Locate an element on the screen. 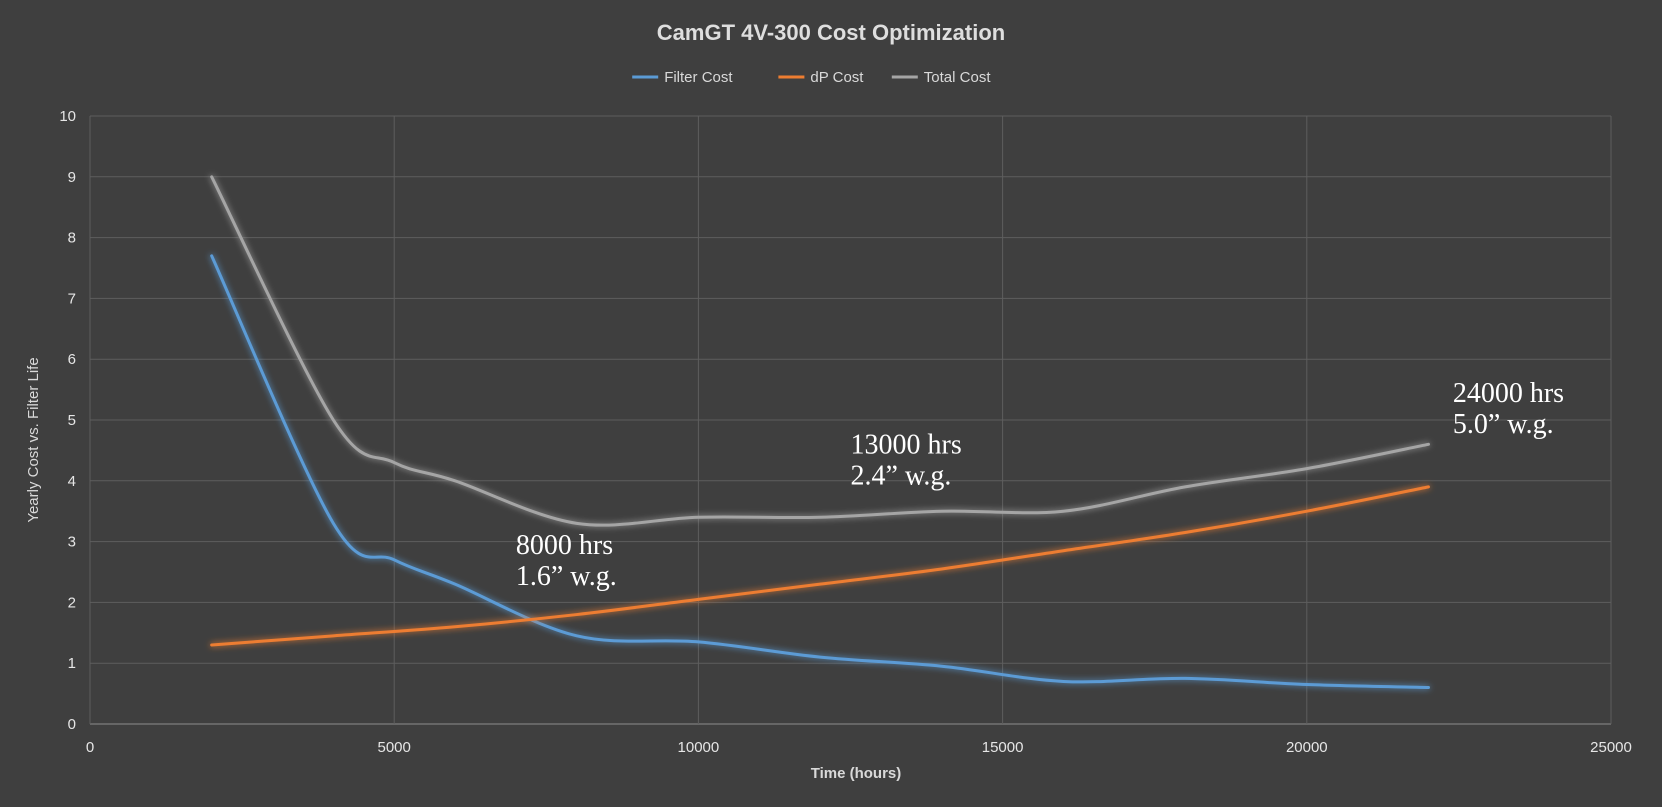 Image resolution: width=1662 pixels, height=807 pixels. y-tick-label: 4 is located at coordinates (72, 481).